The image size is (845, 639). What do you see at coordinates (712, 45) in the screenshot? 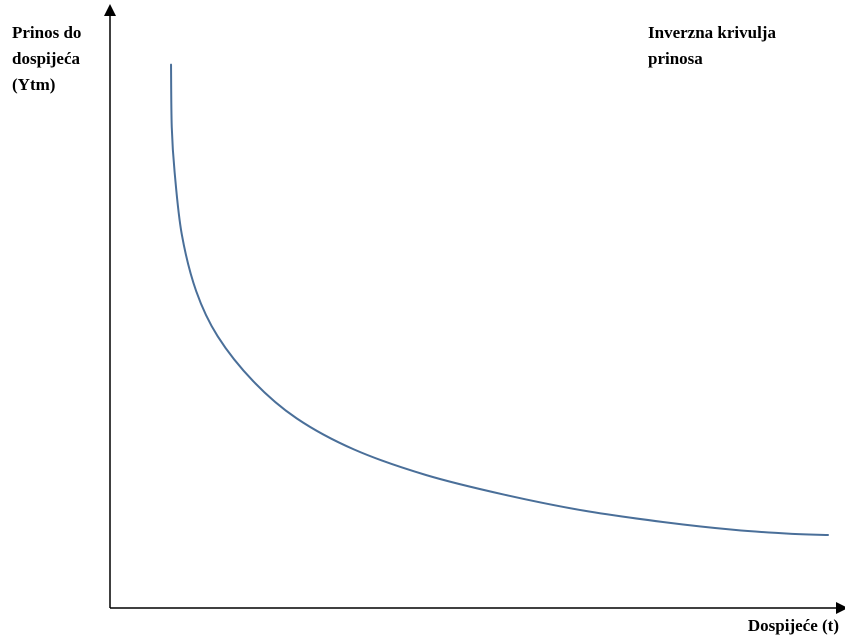
I see `chart-title: Inverzna krivulja prinosa` at bounding box center [712, 45].